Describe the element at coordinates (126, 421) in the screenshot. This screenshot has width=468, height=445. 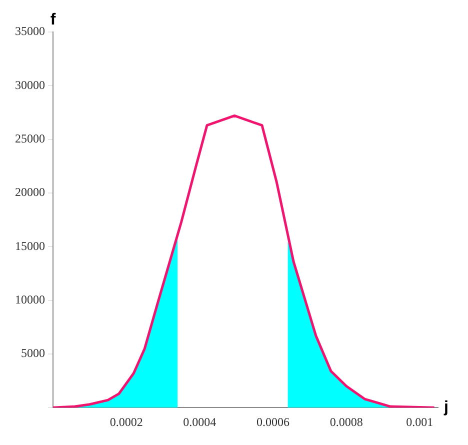
I see `x-tick-label: 0.0002` at that location.